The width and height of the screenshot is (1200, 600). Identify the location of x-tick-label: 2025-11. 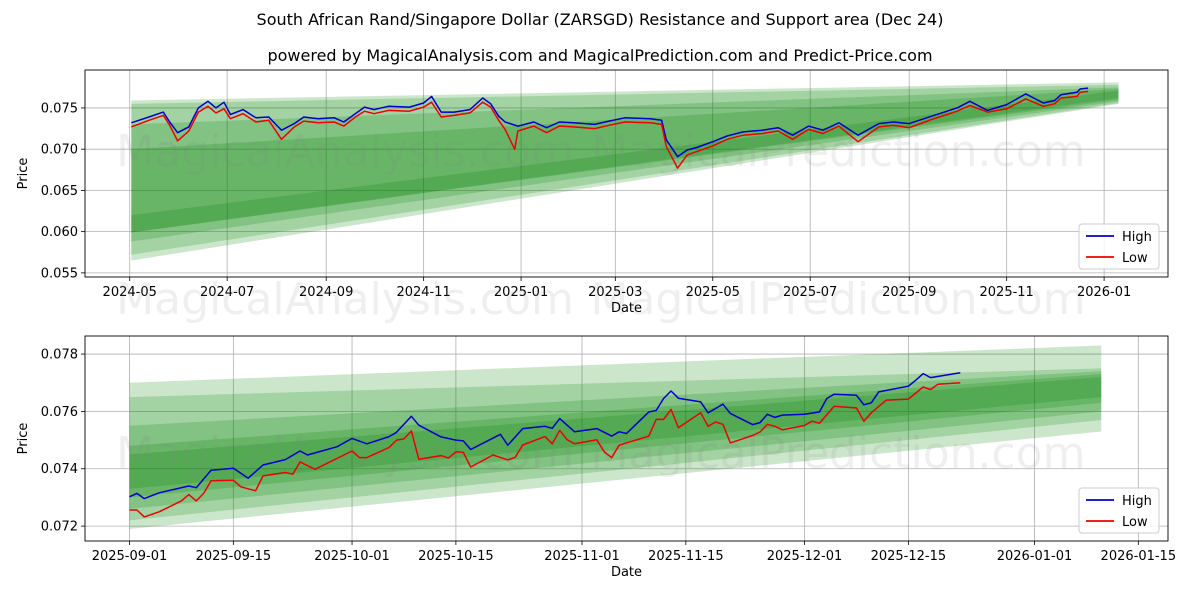
(1007, 292).